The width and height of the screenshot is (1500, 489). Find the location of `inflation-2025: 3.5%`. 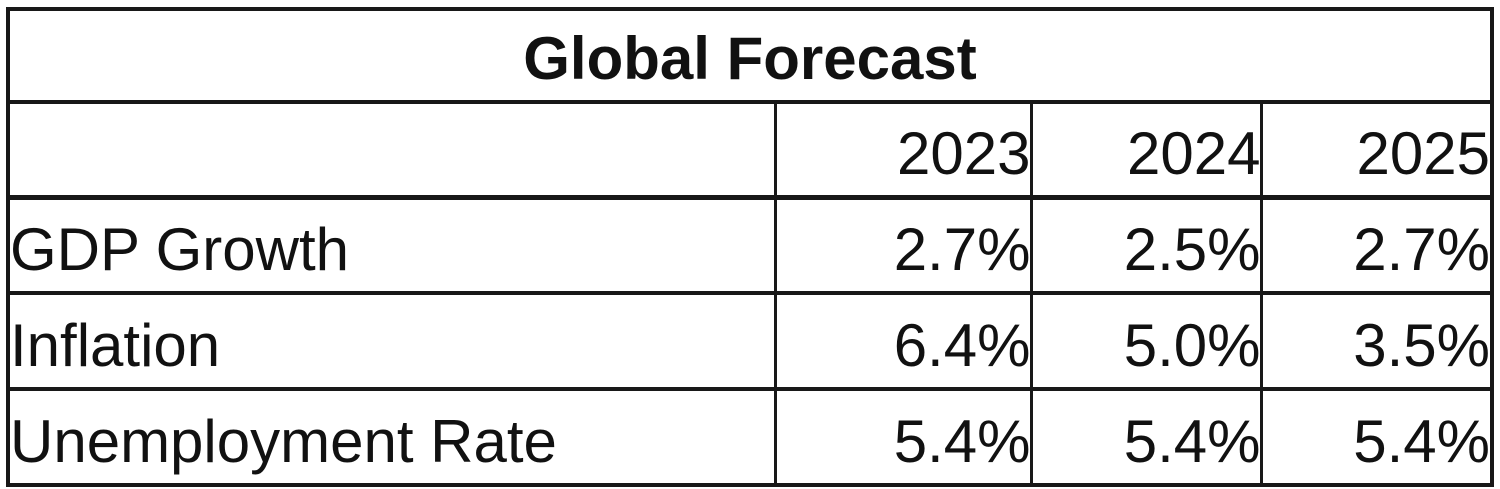

inflation-2025: 3.5% is located at coordinates (1377, 341).